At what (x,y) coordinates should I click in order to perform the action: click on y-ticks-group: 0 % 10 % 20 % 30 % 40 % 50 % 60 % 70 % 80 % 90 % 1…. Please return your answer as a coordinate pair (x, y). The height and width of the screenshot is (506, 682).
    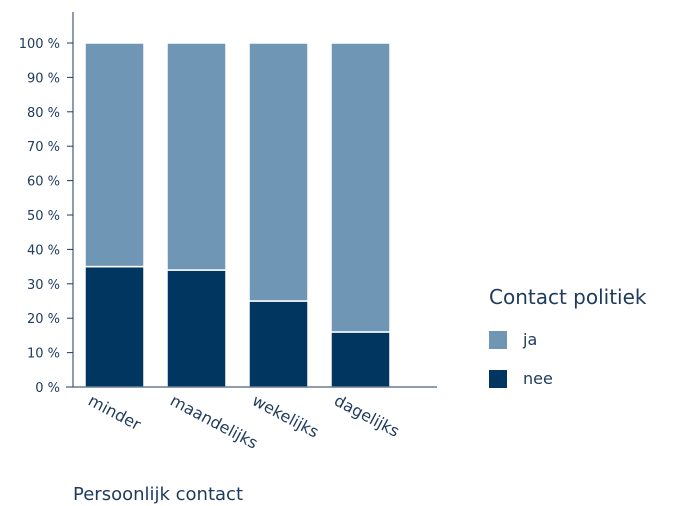
    Looking at the image, I should click on (46, 216).